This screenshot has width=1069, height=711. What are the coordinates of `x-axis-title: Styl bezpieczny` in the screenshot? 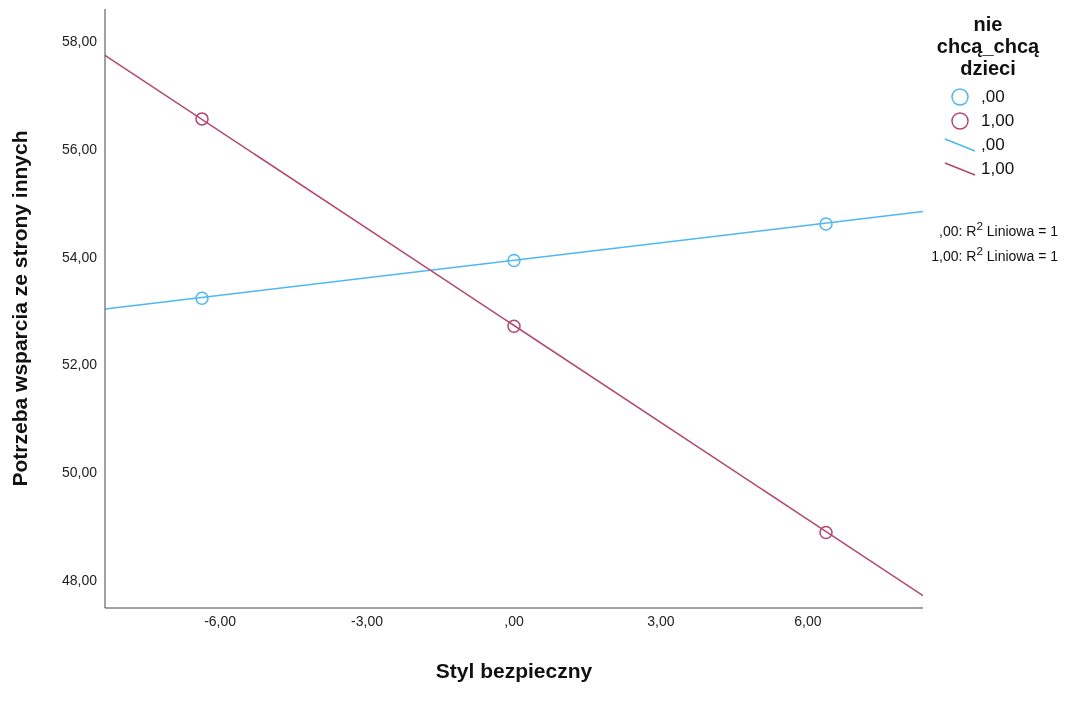 It's located at (514, 670).